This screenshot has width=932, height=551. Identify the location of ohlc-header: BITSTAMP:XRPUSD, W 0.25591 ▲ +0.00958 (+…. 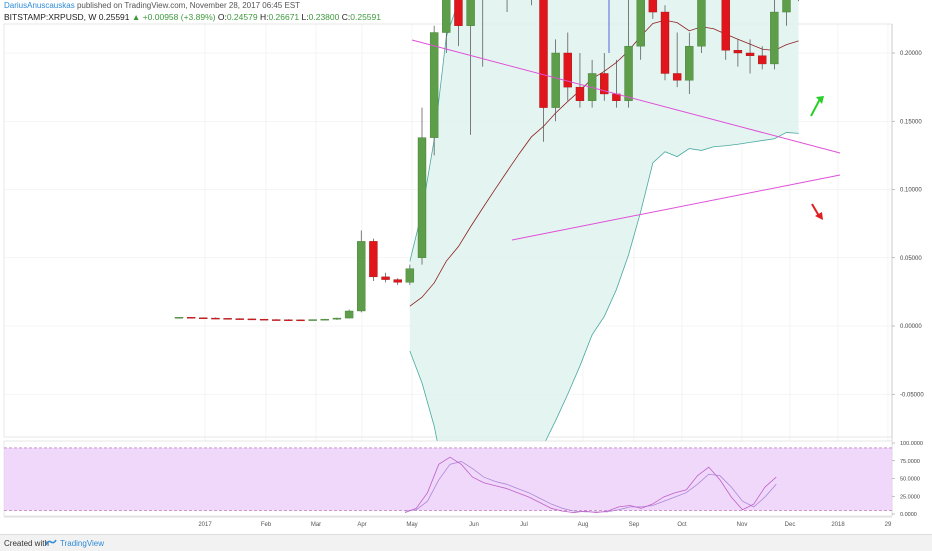
(192, 17).